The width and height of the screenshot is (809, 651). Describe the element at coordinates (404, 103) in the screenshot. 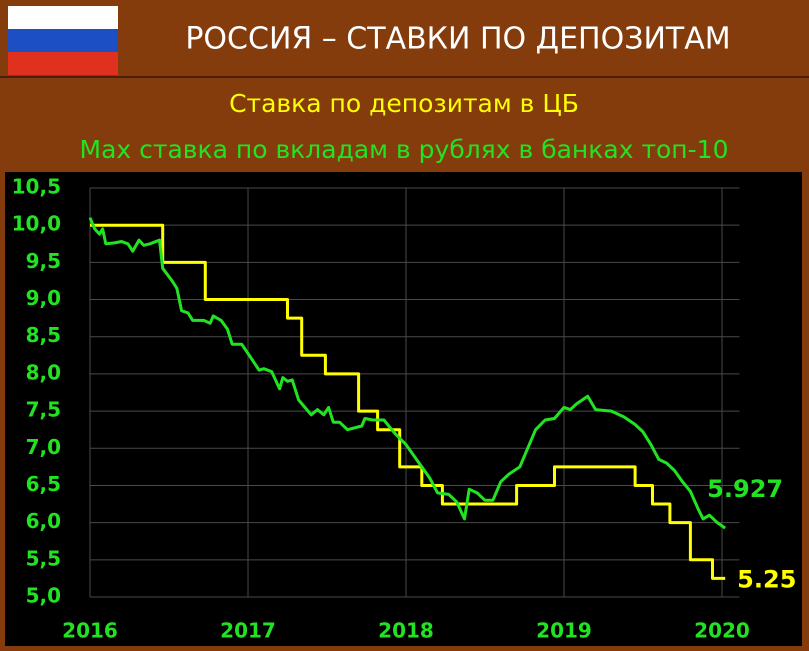

I see `legend-entry: Ставка по депозитам в ЦБ` at that location.